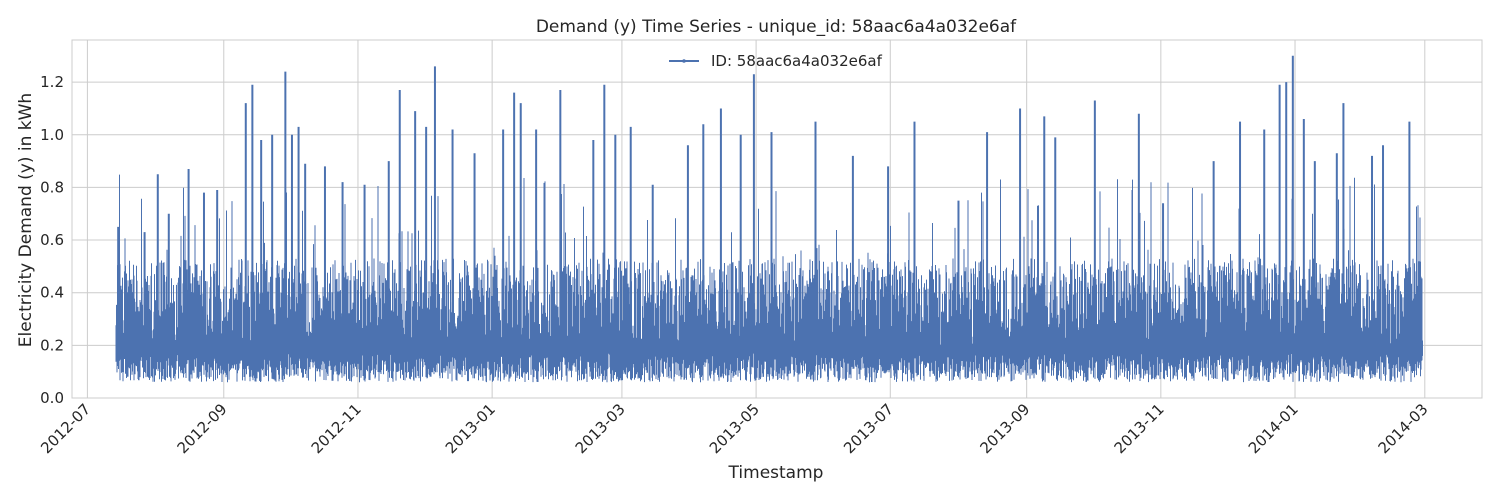 The width and height of the screenshot is (1500, 504). What do you see at coordinates (336, 428) in the screenshot?
I see `x-tick-label: 2012-11` at bounding box center [336, 428].